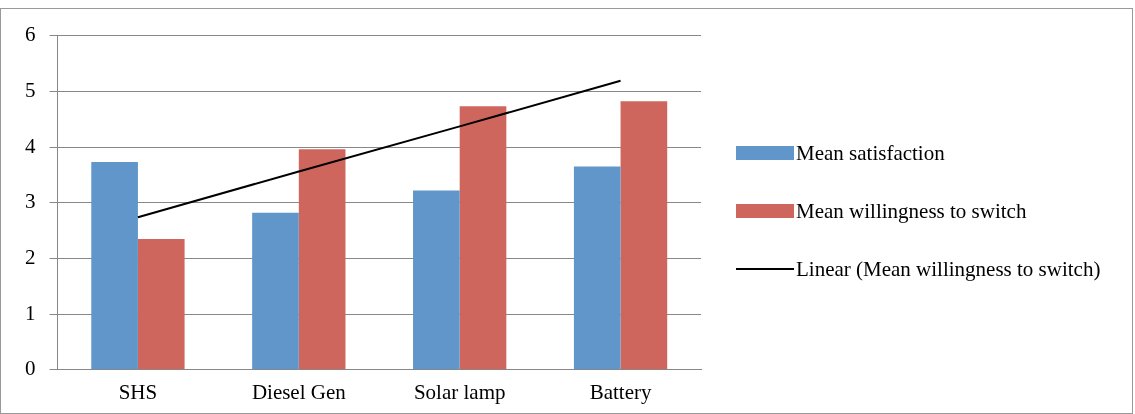 The width and height of the screenshot is (1135, 414). What do you see at coordinates (620, 391) in the screenshot?
I see `x-tick-label: Battery` at bounding box center [620, 391].